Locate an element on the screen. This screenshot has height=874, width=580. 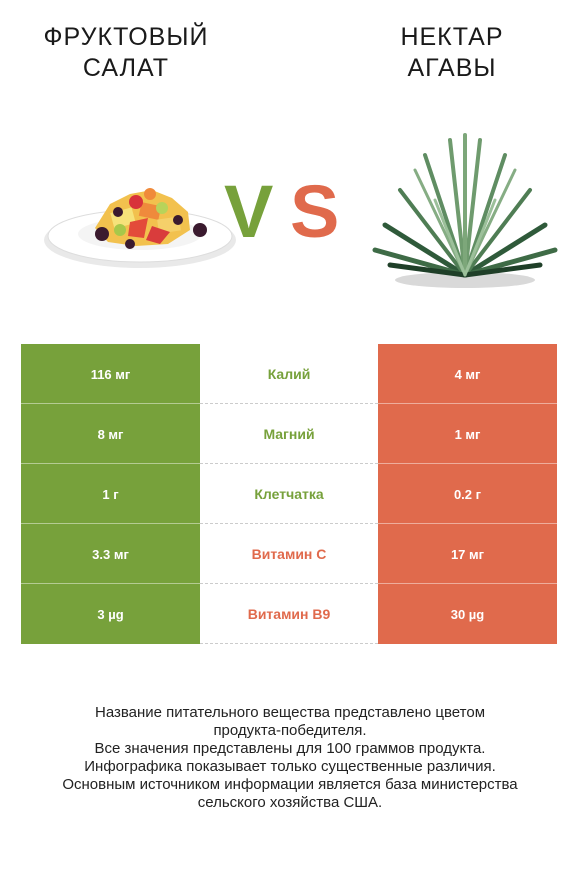
footnote-line: продукта-победителя. is located at coordinates (290, 730).